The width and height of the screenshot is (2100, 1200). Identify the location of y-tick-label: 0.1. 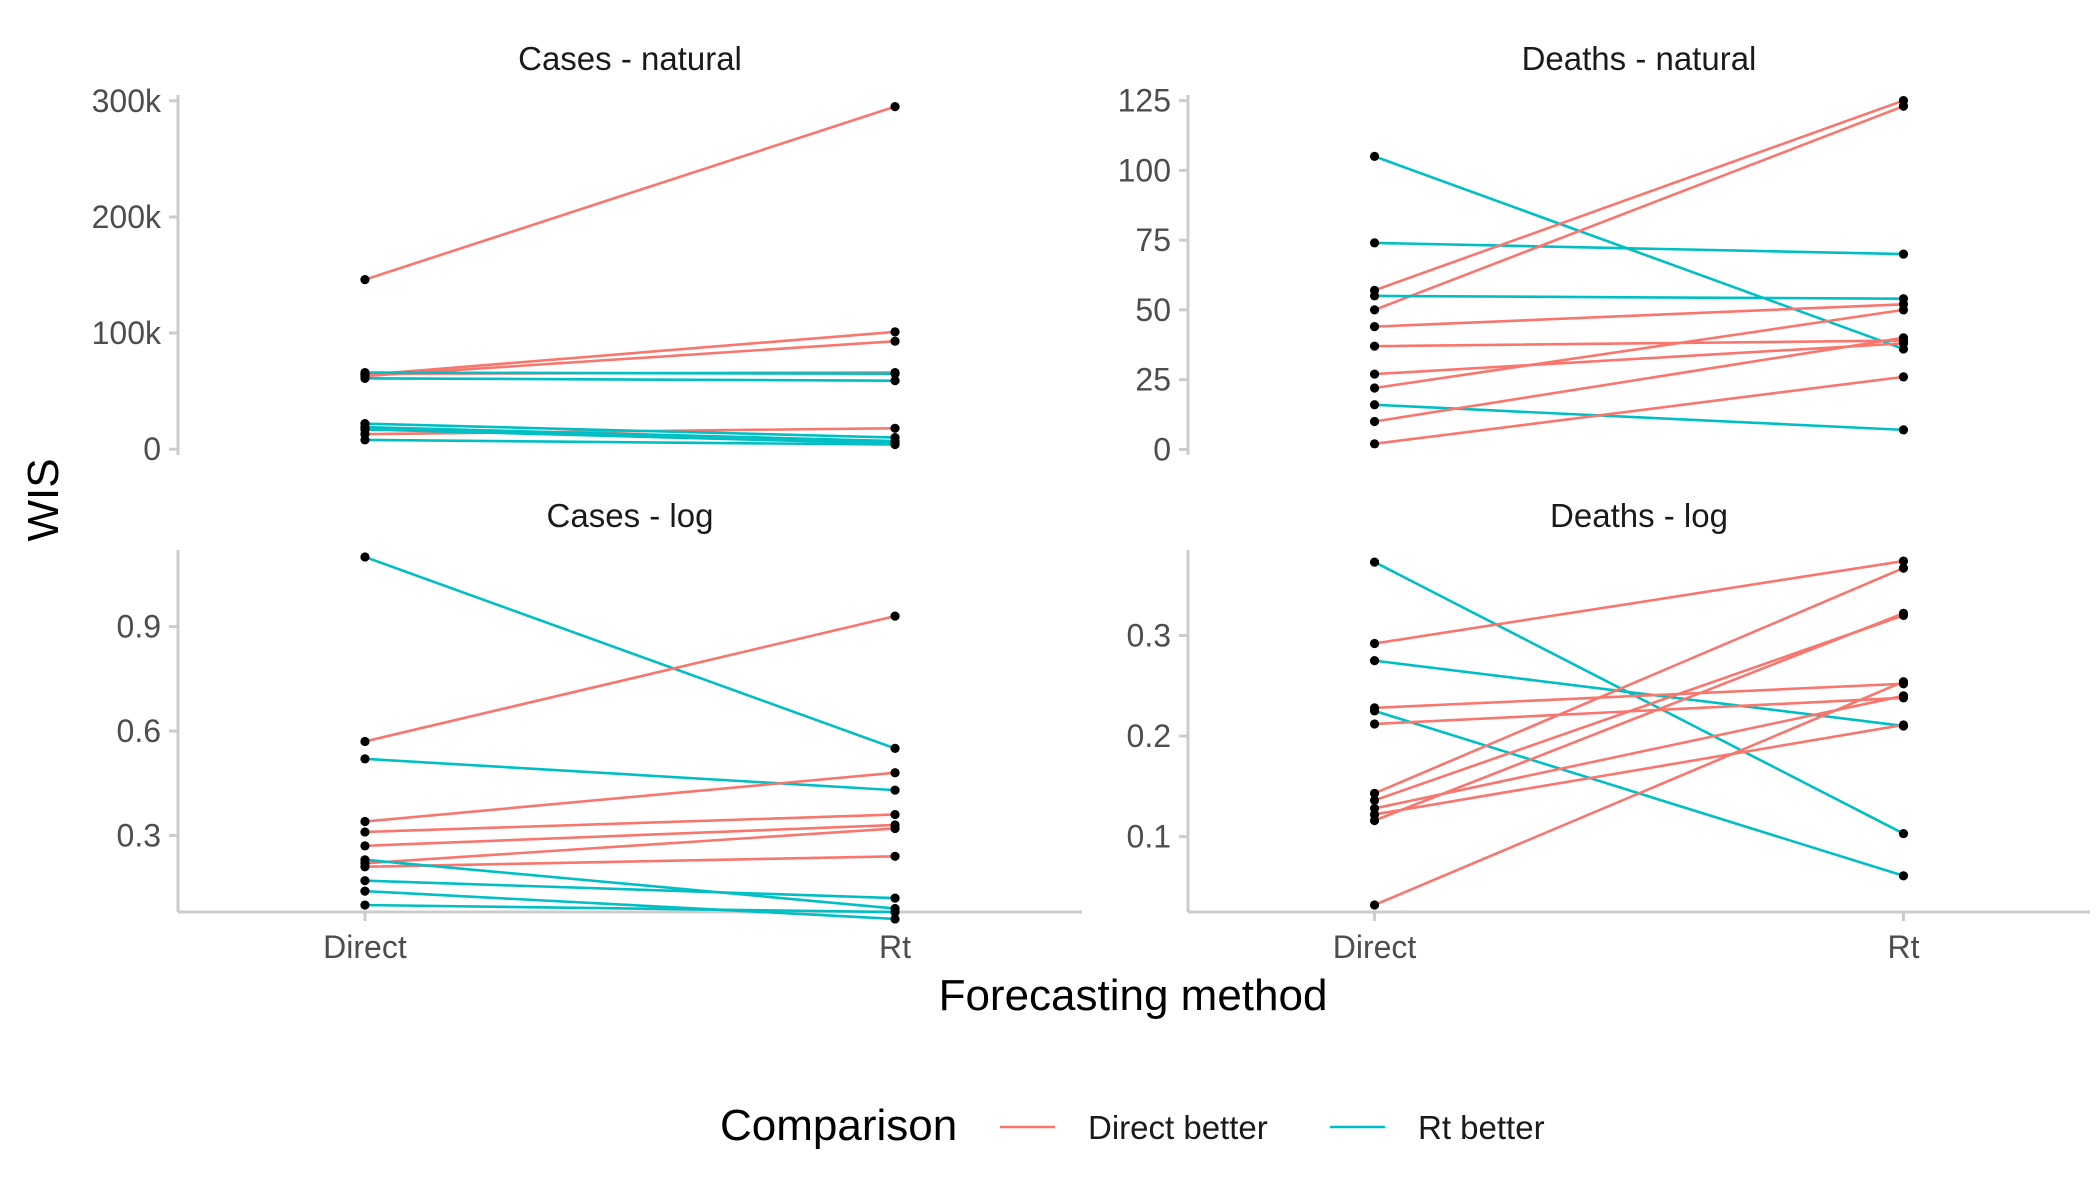
(1149, 837).